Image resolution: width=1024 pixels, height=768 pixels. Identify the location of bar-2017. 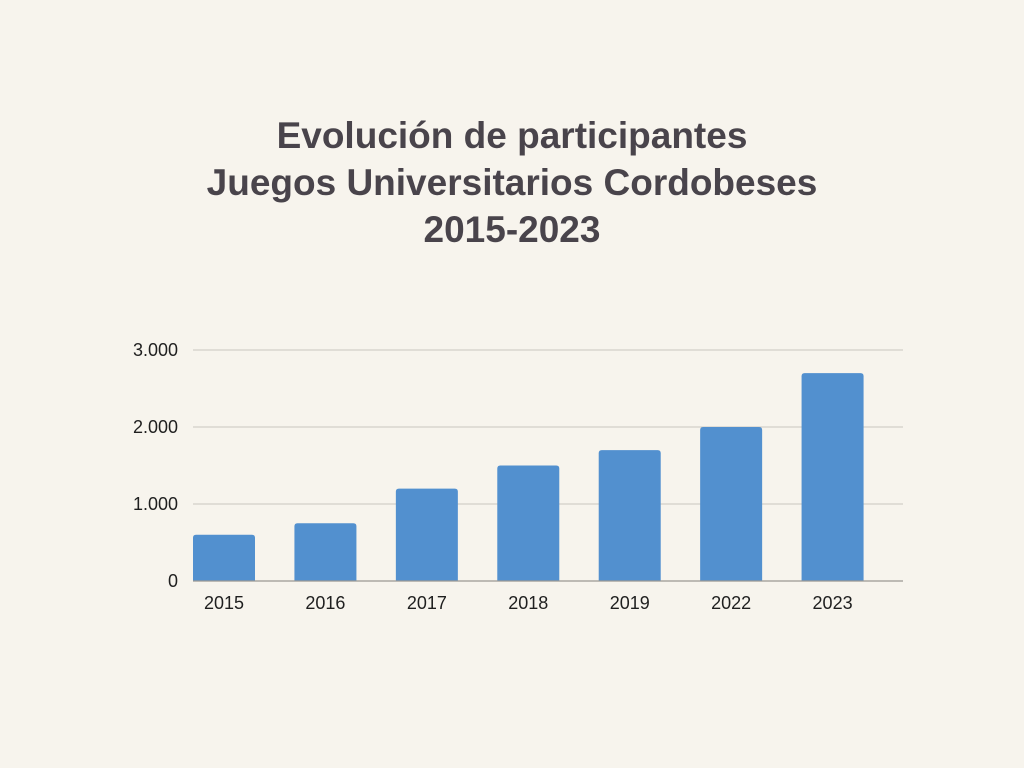
(426, 534).